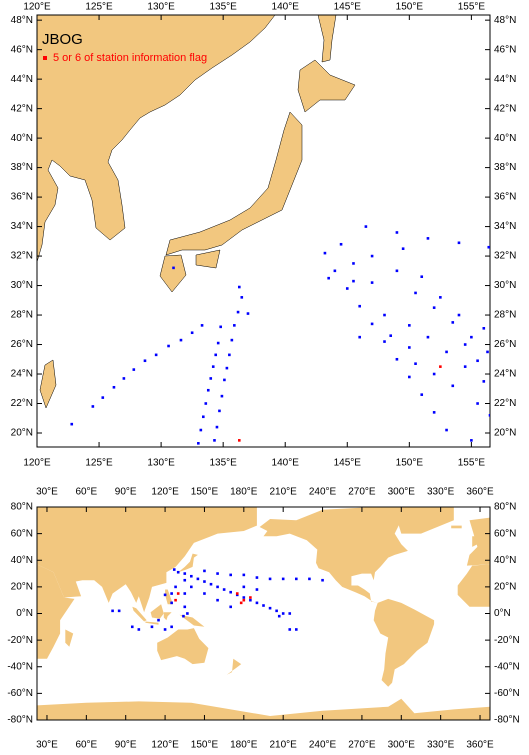 The width and height of the screenshot is (529, 755). I want to click on x-tick-label: 125°E, so click(99, 7).